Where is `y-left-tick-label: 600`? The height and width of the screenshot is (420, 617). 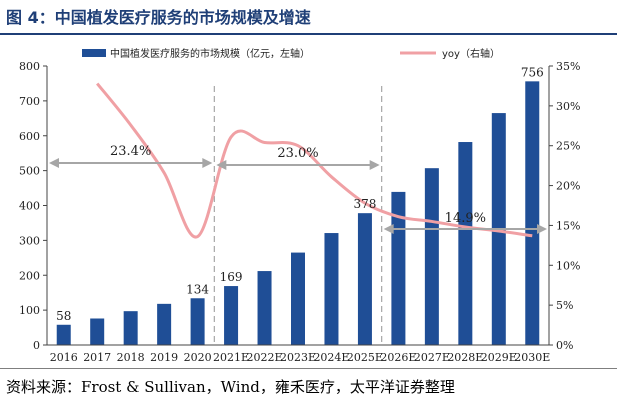
y-left-tick-label: 600 is located at coordinates (29, 136).